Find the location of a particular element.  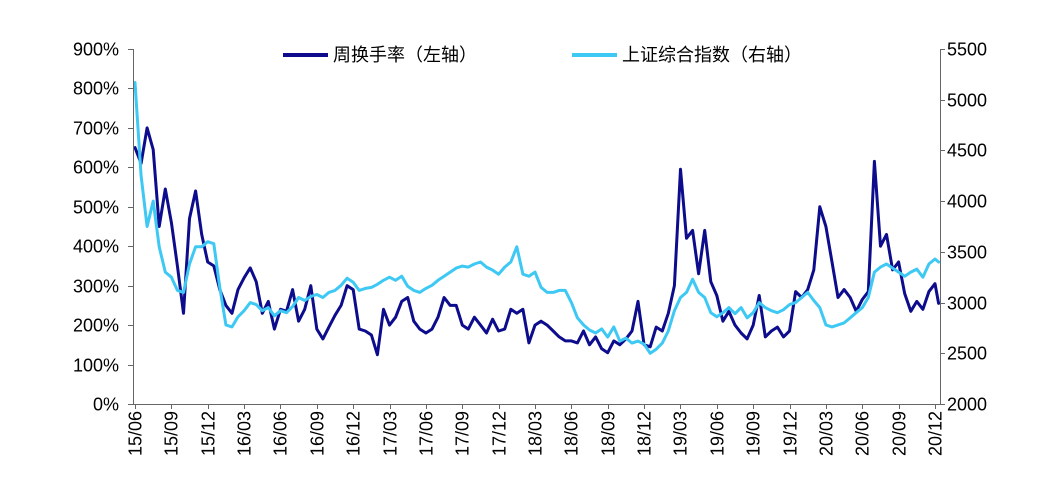

x-tick-label: 17/03 is located at coordinates (391, 433).